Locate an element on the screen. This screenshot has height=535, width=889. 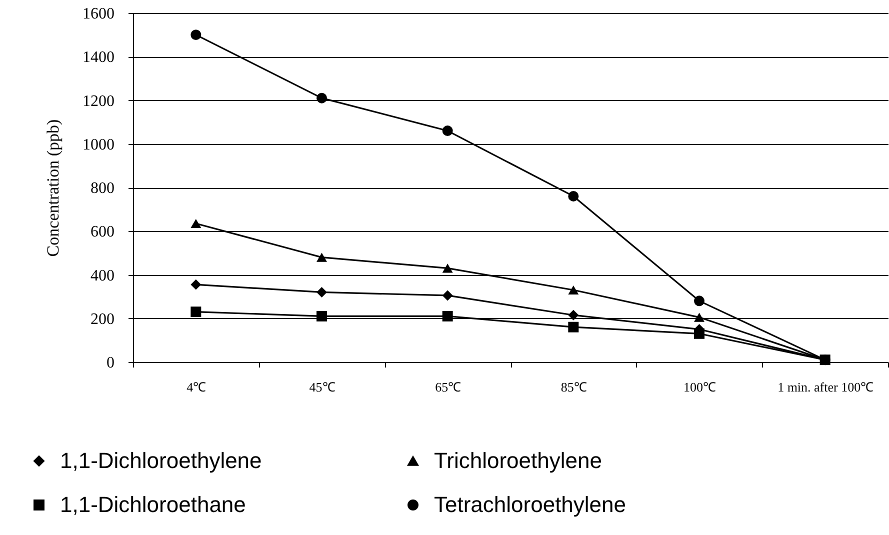
y-tick-label: 0 is located at coordinates (110, 363).